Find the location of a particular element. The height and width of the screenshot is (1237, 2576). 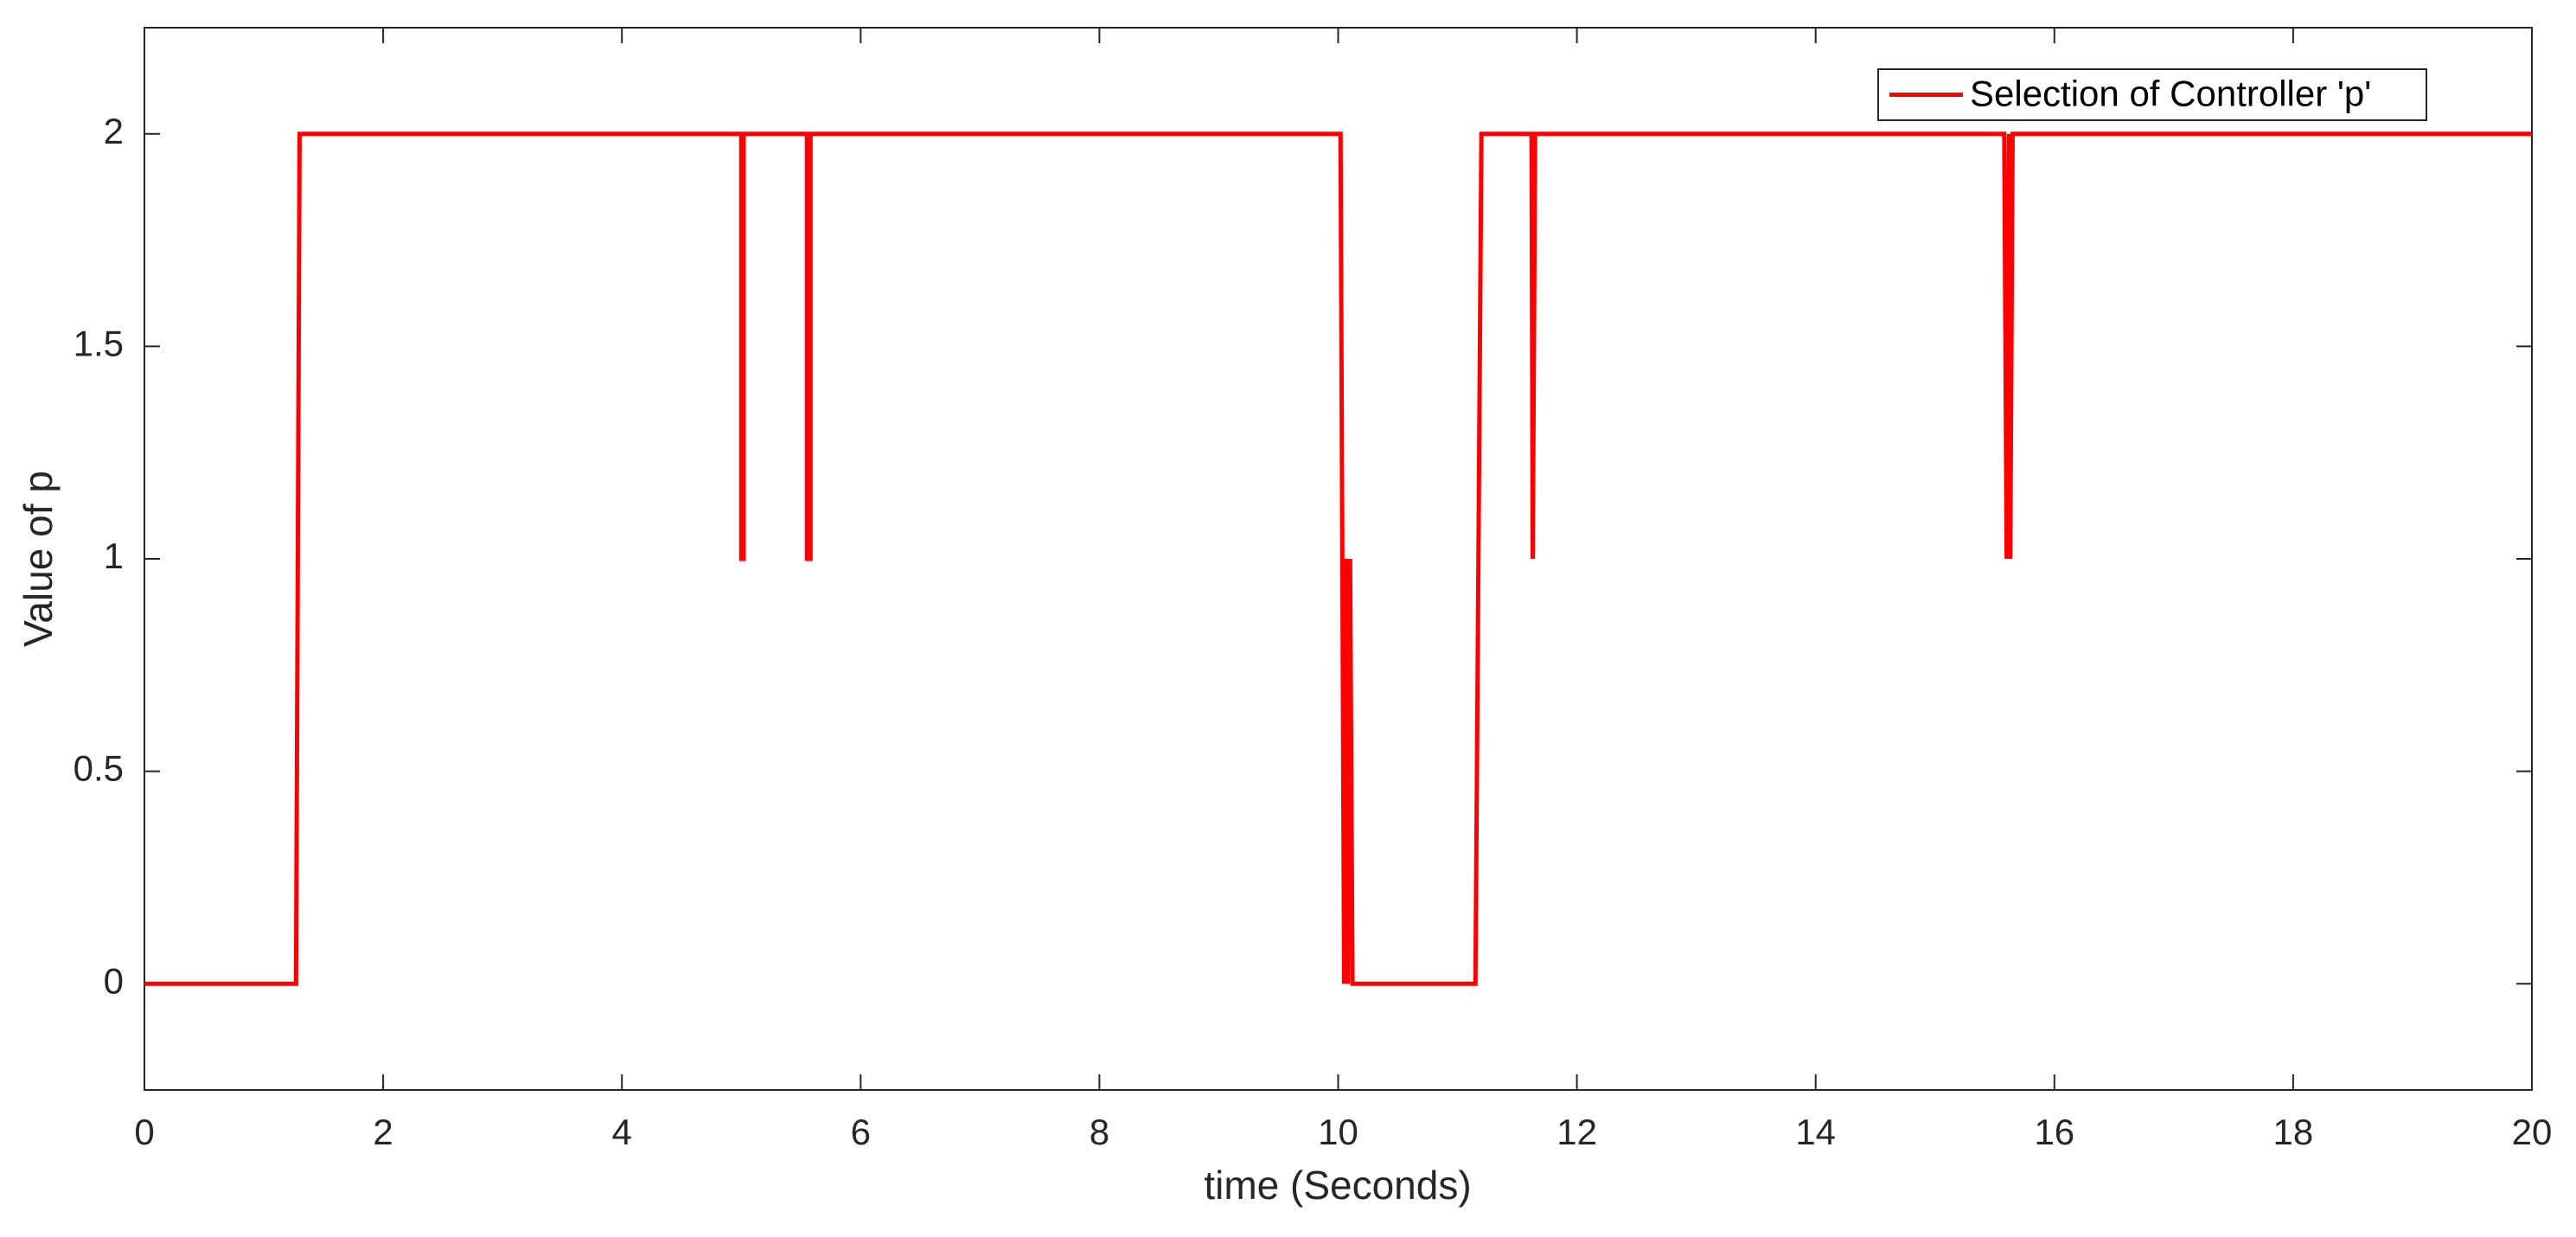

x-tick-label: 10 is located at coordinates (1338, 1132).